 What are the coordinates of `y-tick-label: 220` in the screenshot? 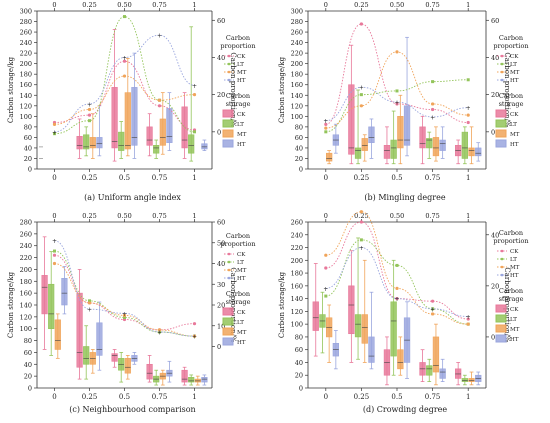 It's located at (297, 248).